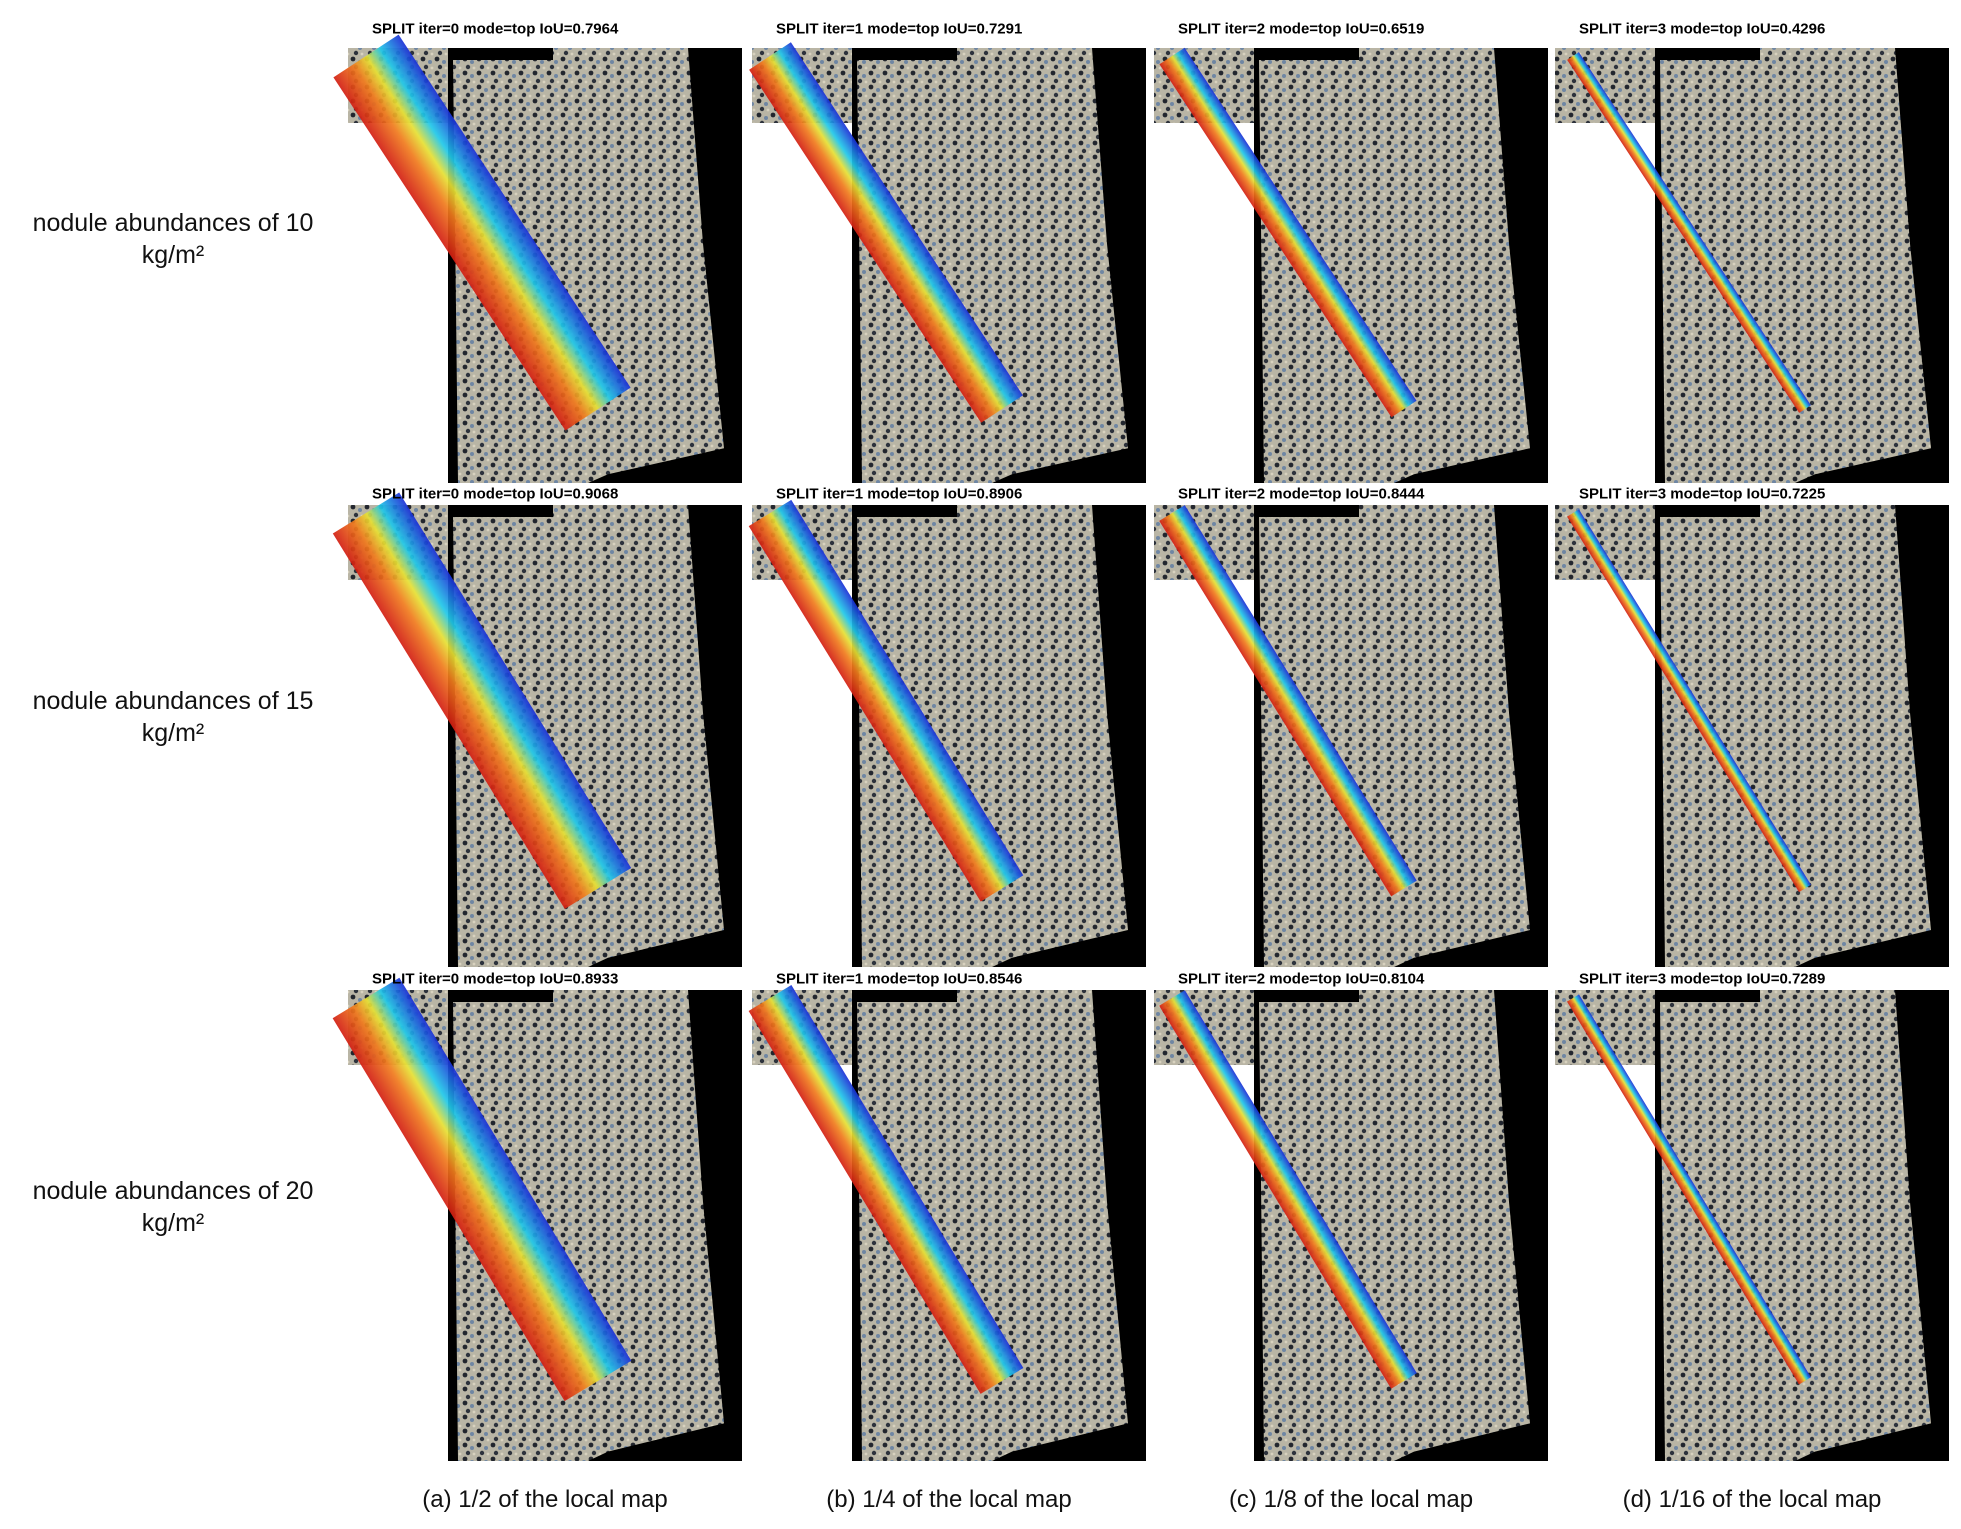 This screenshot has height=1529, width=1961. Describe the element at coordinates (1702, 29) in the screenshot. I see `panel-title: SPLIT iter=3 mode=top IoU=0.4296` at that location.